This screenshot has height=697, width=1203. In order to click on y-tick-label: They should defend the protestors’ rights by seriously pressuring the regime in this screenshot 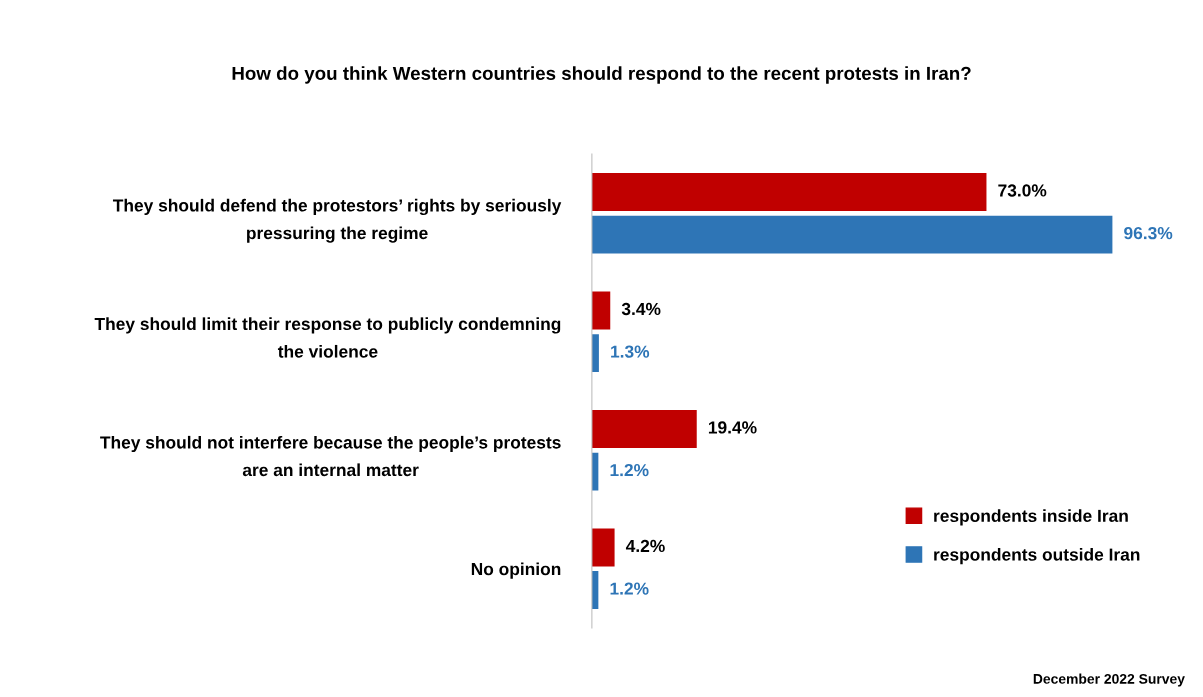, I will do `click(337, 220)`.